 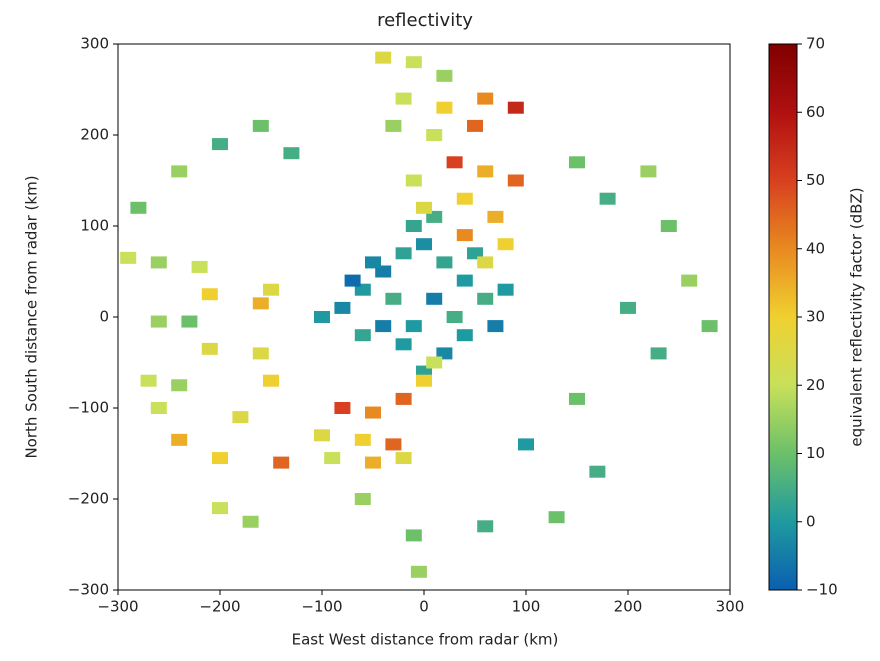 I want to click on x-tick-label: −200, so click(x=219, y=607).